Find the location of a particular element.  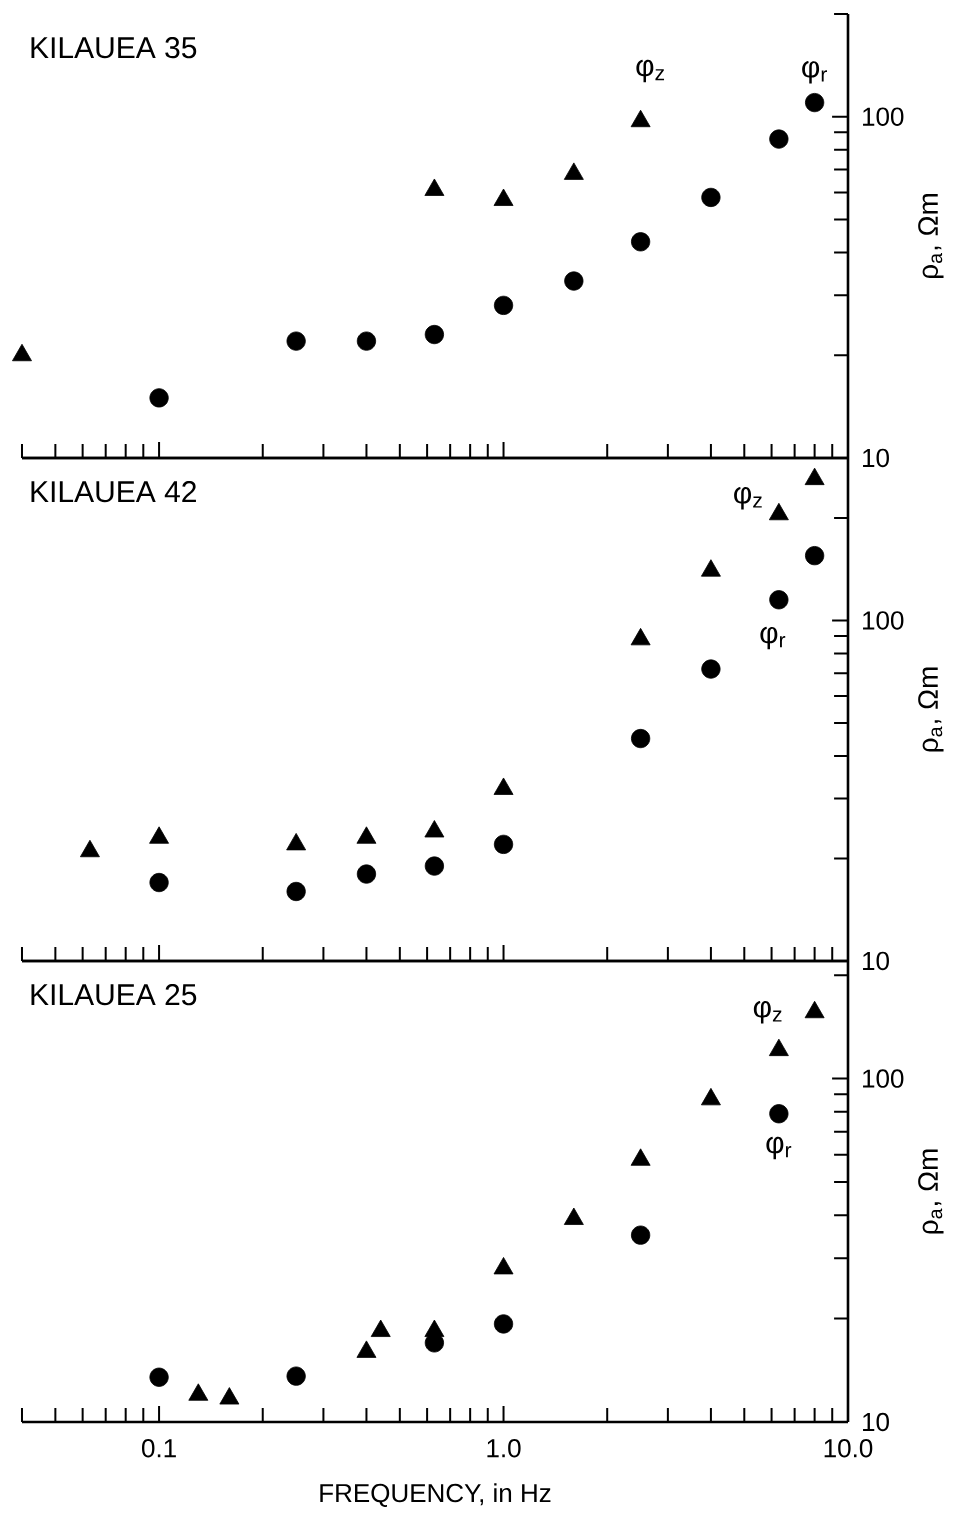

x-tick-label: 10.0 is located at coordinates (848, 1448).